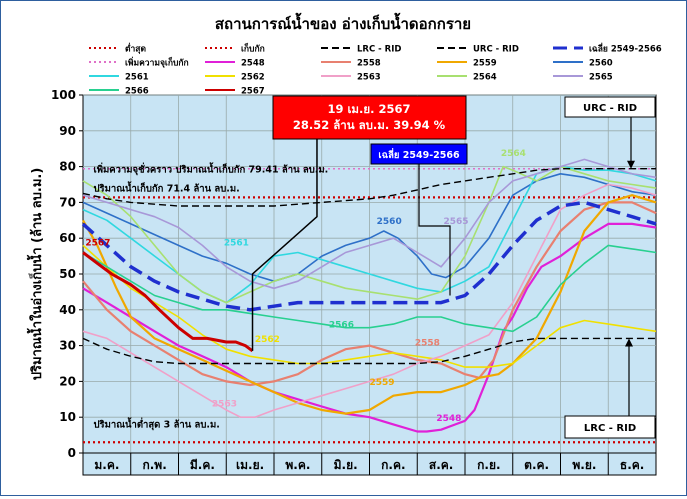 This screenshot has height=499, width=687. What do you see at coordinates (67, 346) in the screenshot?
I see `y-tick-label: 30` at bounding box center [67, 346].